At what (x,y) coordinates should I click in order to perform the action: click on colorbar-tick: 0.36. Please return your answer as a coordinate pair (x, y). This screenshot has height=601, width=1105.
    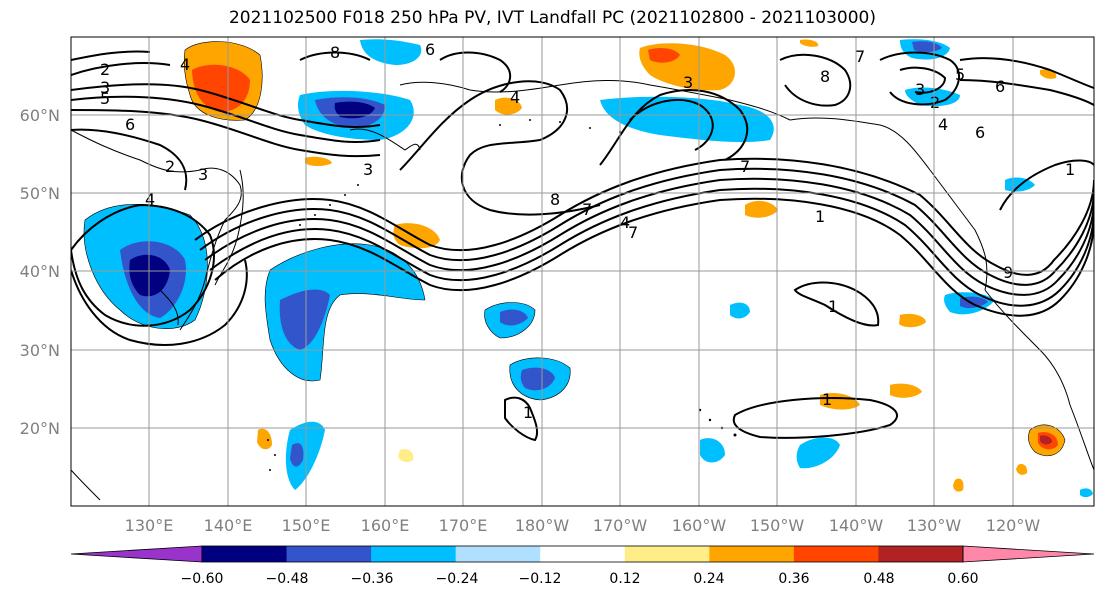
    Looking at the image, I should click on (793, 579).